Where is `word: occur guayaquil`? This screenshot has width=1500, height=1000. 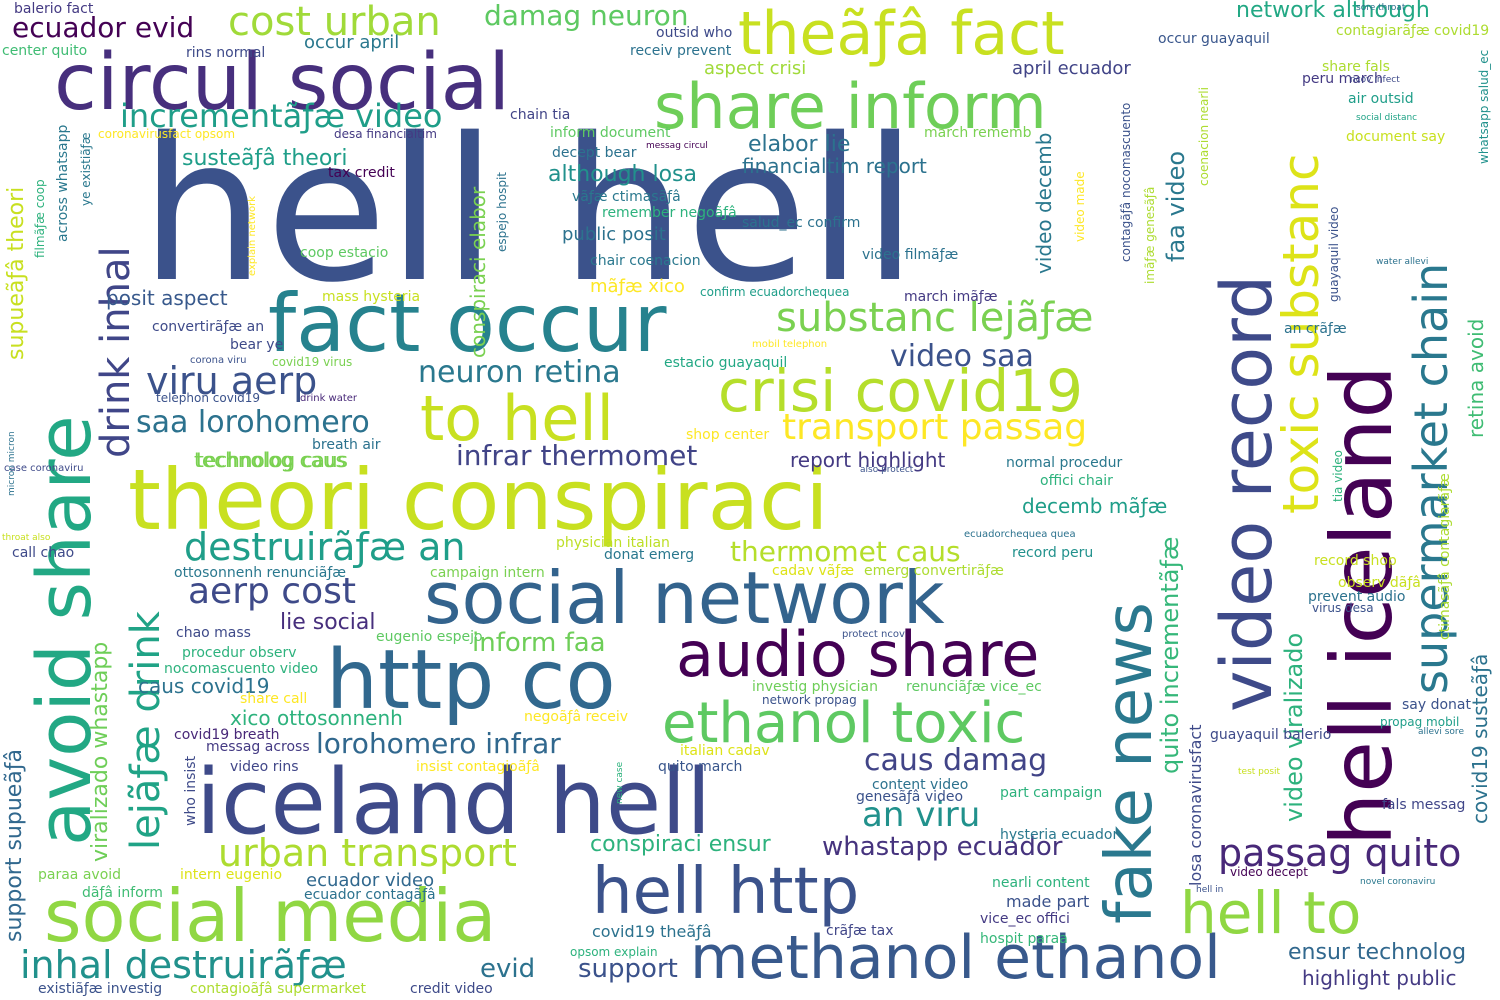 word: occur guayaquil is located at coordinates (1214, 39).